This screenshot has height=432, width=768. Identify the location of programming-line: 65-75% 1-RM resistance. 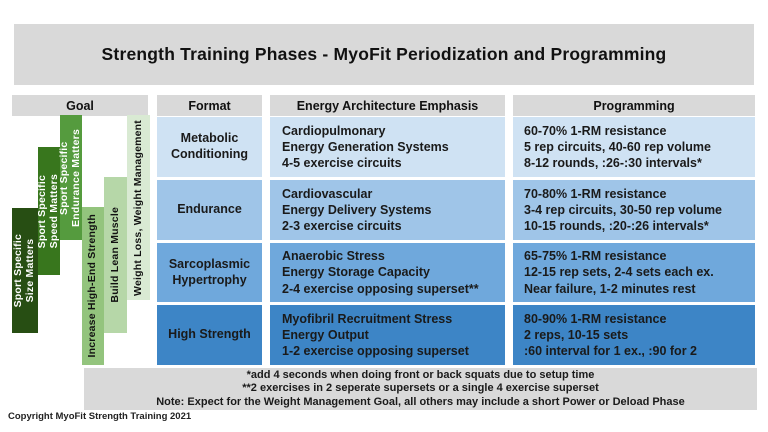
(595, 256).